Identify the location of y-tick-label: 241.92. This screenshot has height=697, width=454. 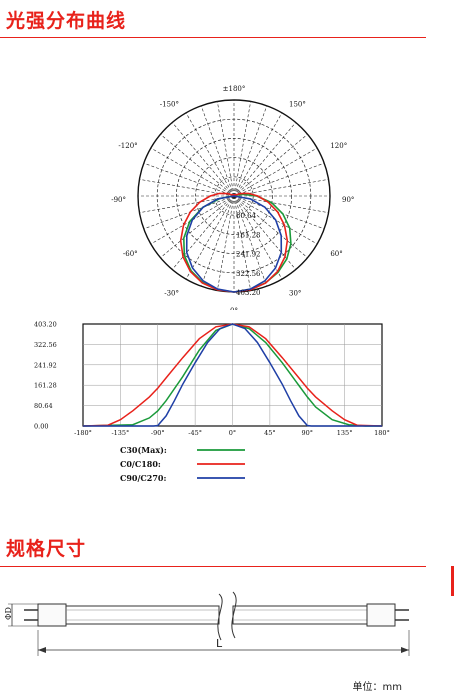
(45, 365).